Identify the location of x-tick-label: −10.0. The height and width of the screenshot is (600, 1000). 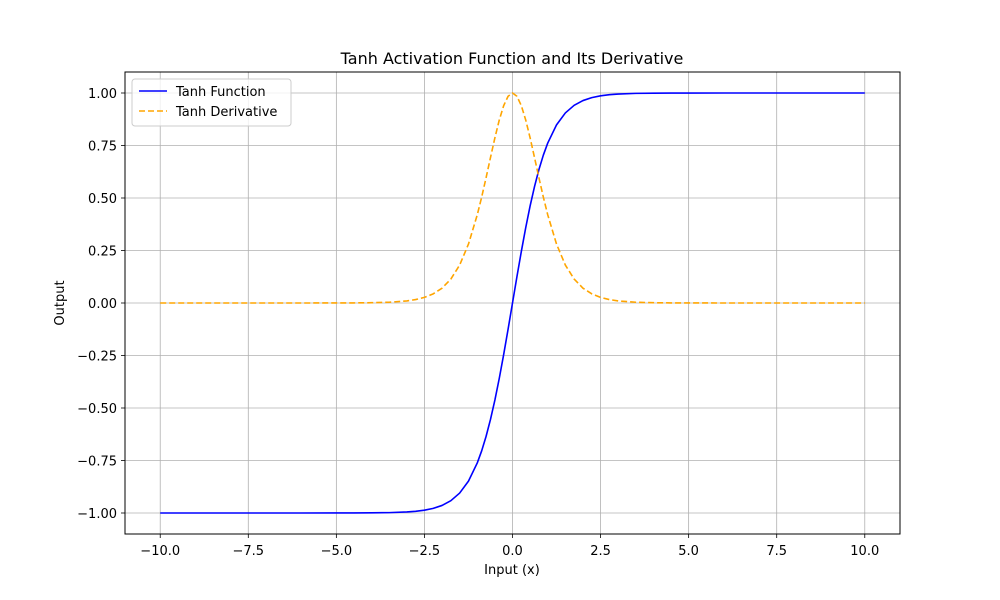
(160, 551).